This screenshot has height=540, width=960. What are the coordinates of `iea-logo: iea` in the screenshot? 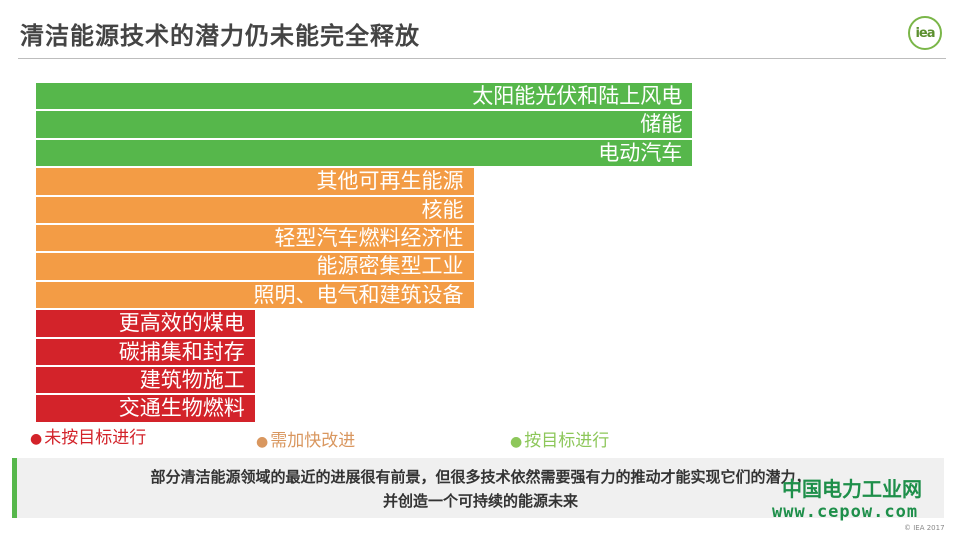 It's located at (925, 33).